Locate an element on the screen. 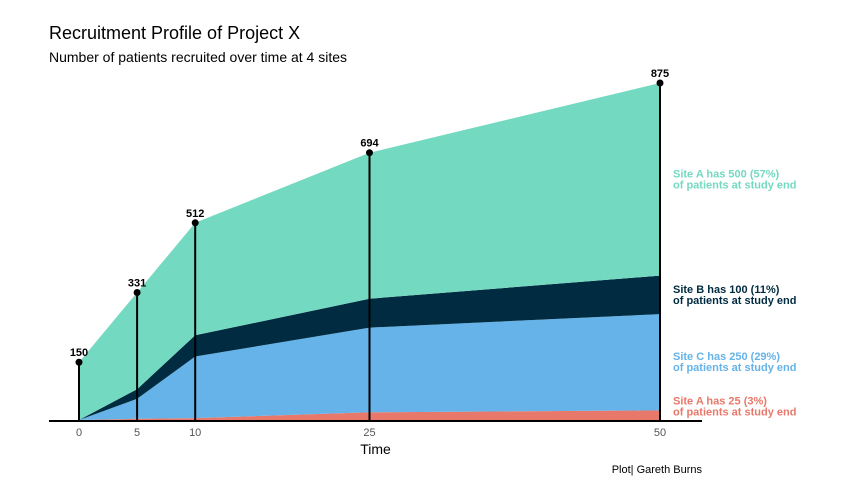 The image size is (862, 504). x-axis-label: Time is located at coordinates (375, 449).